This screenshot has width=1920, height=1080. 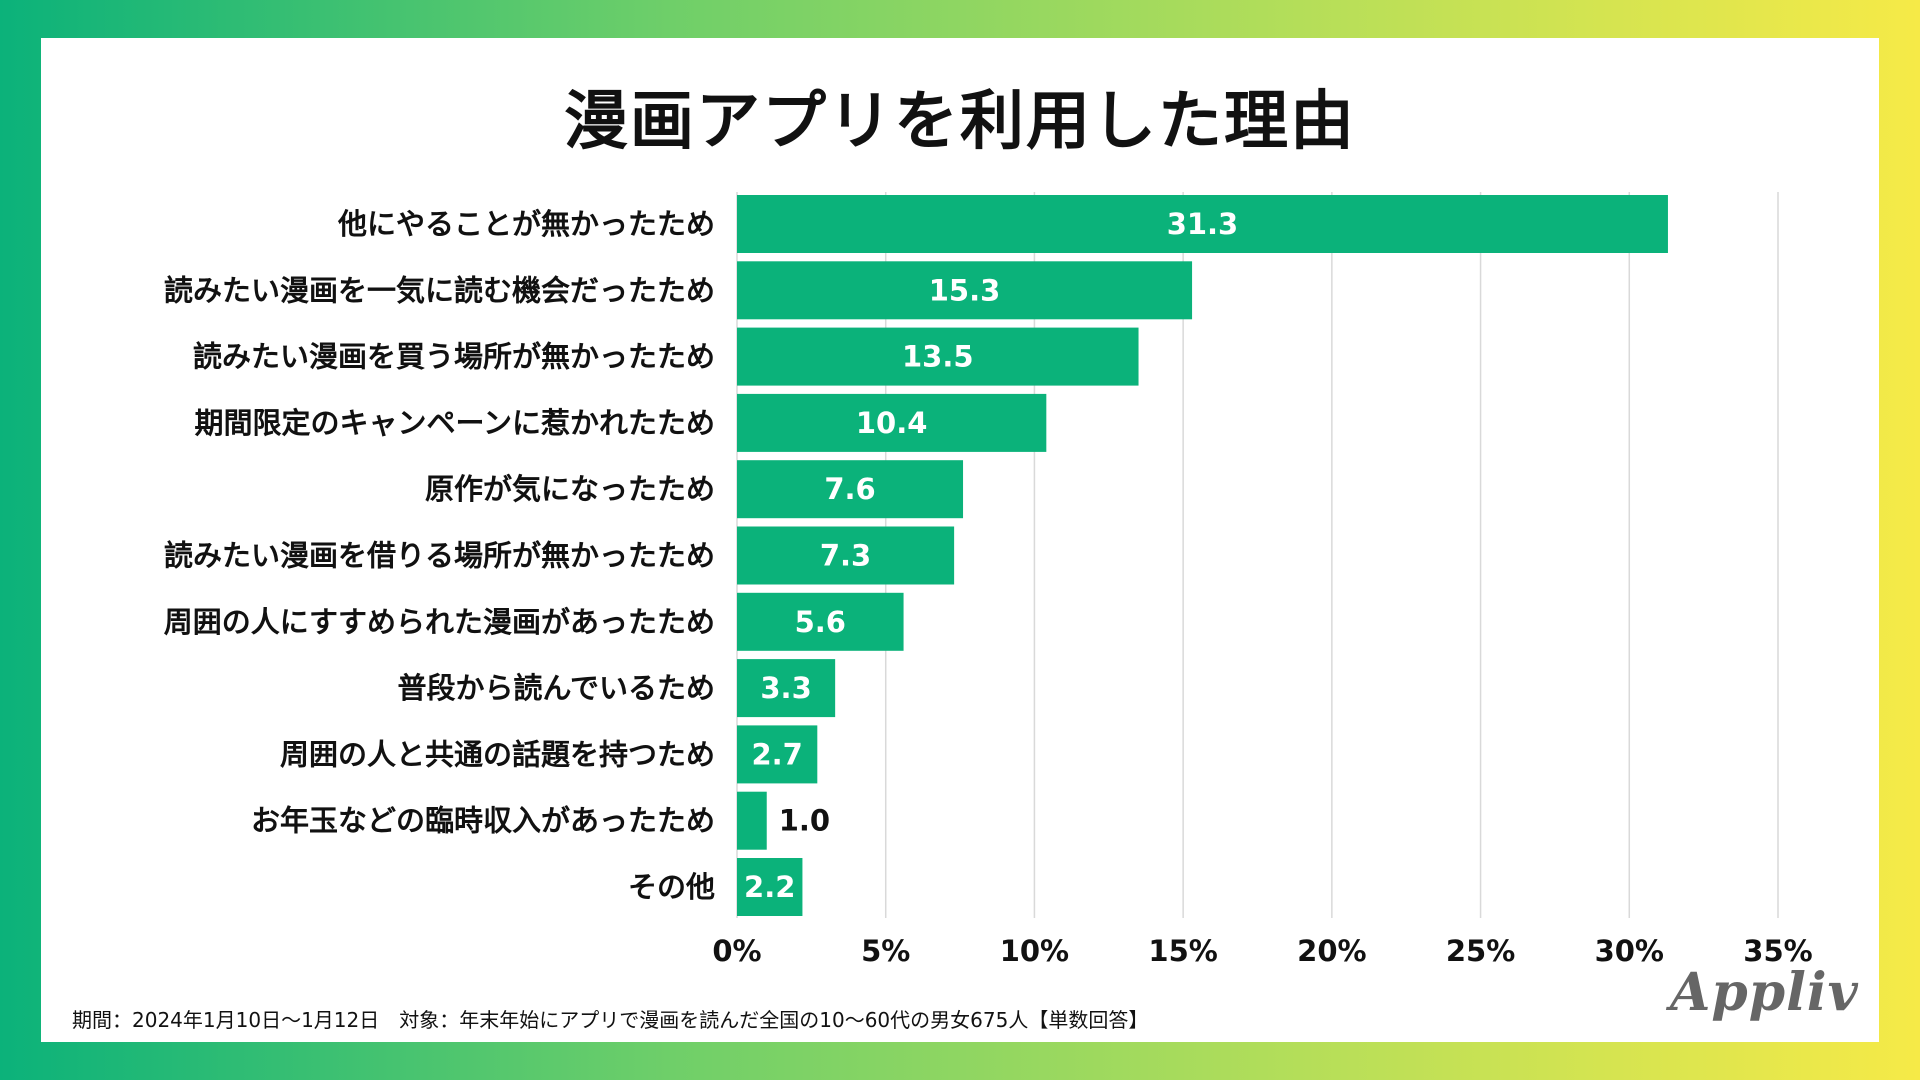 What do you see at coordinates (570, 489) in the screenshot?
I see `category-label: 原作が気になったため` at bounding box center [570, 489].